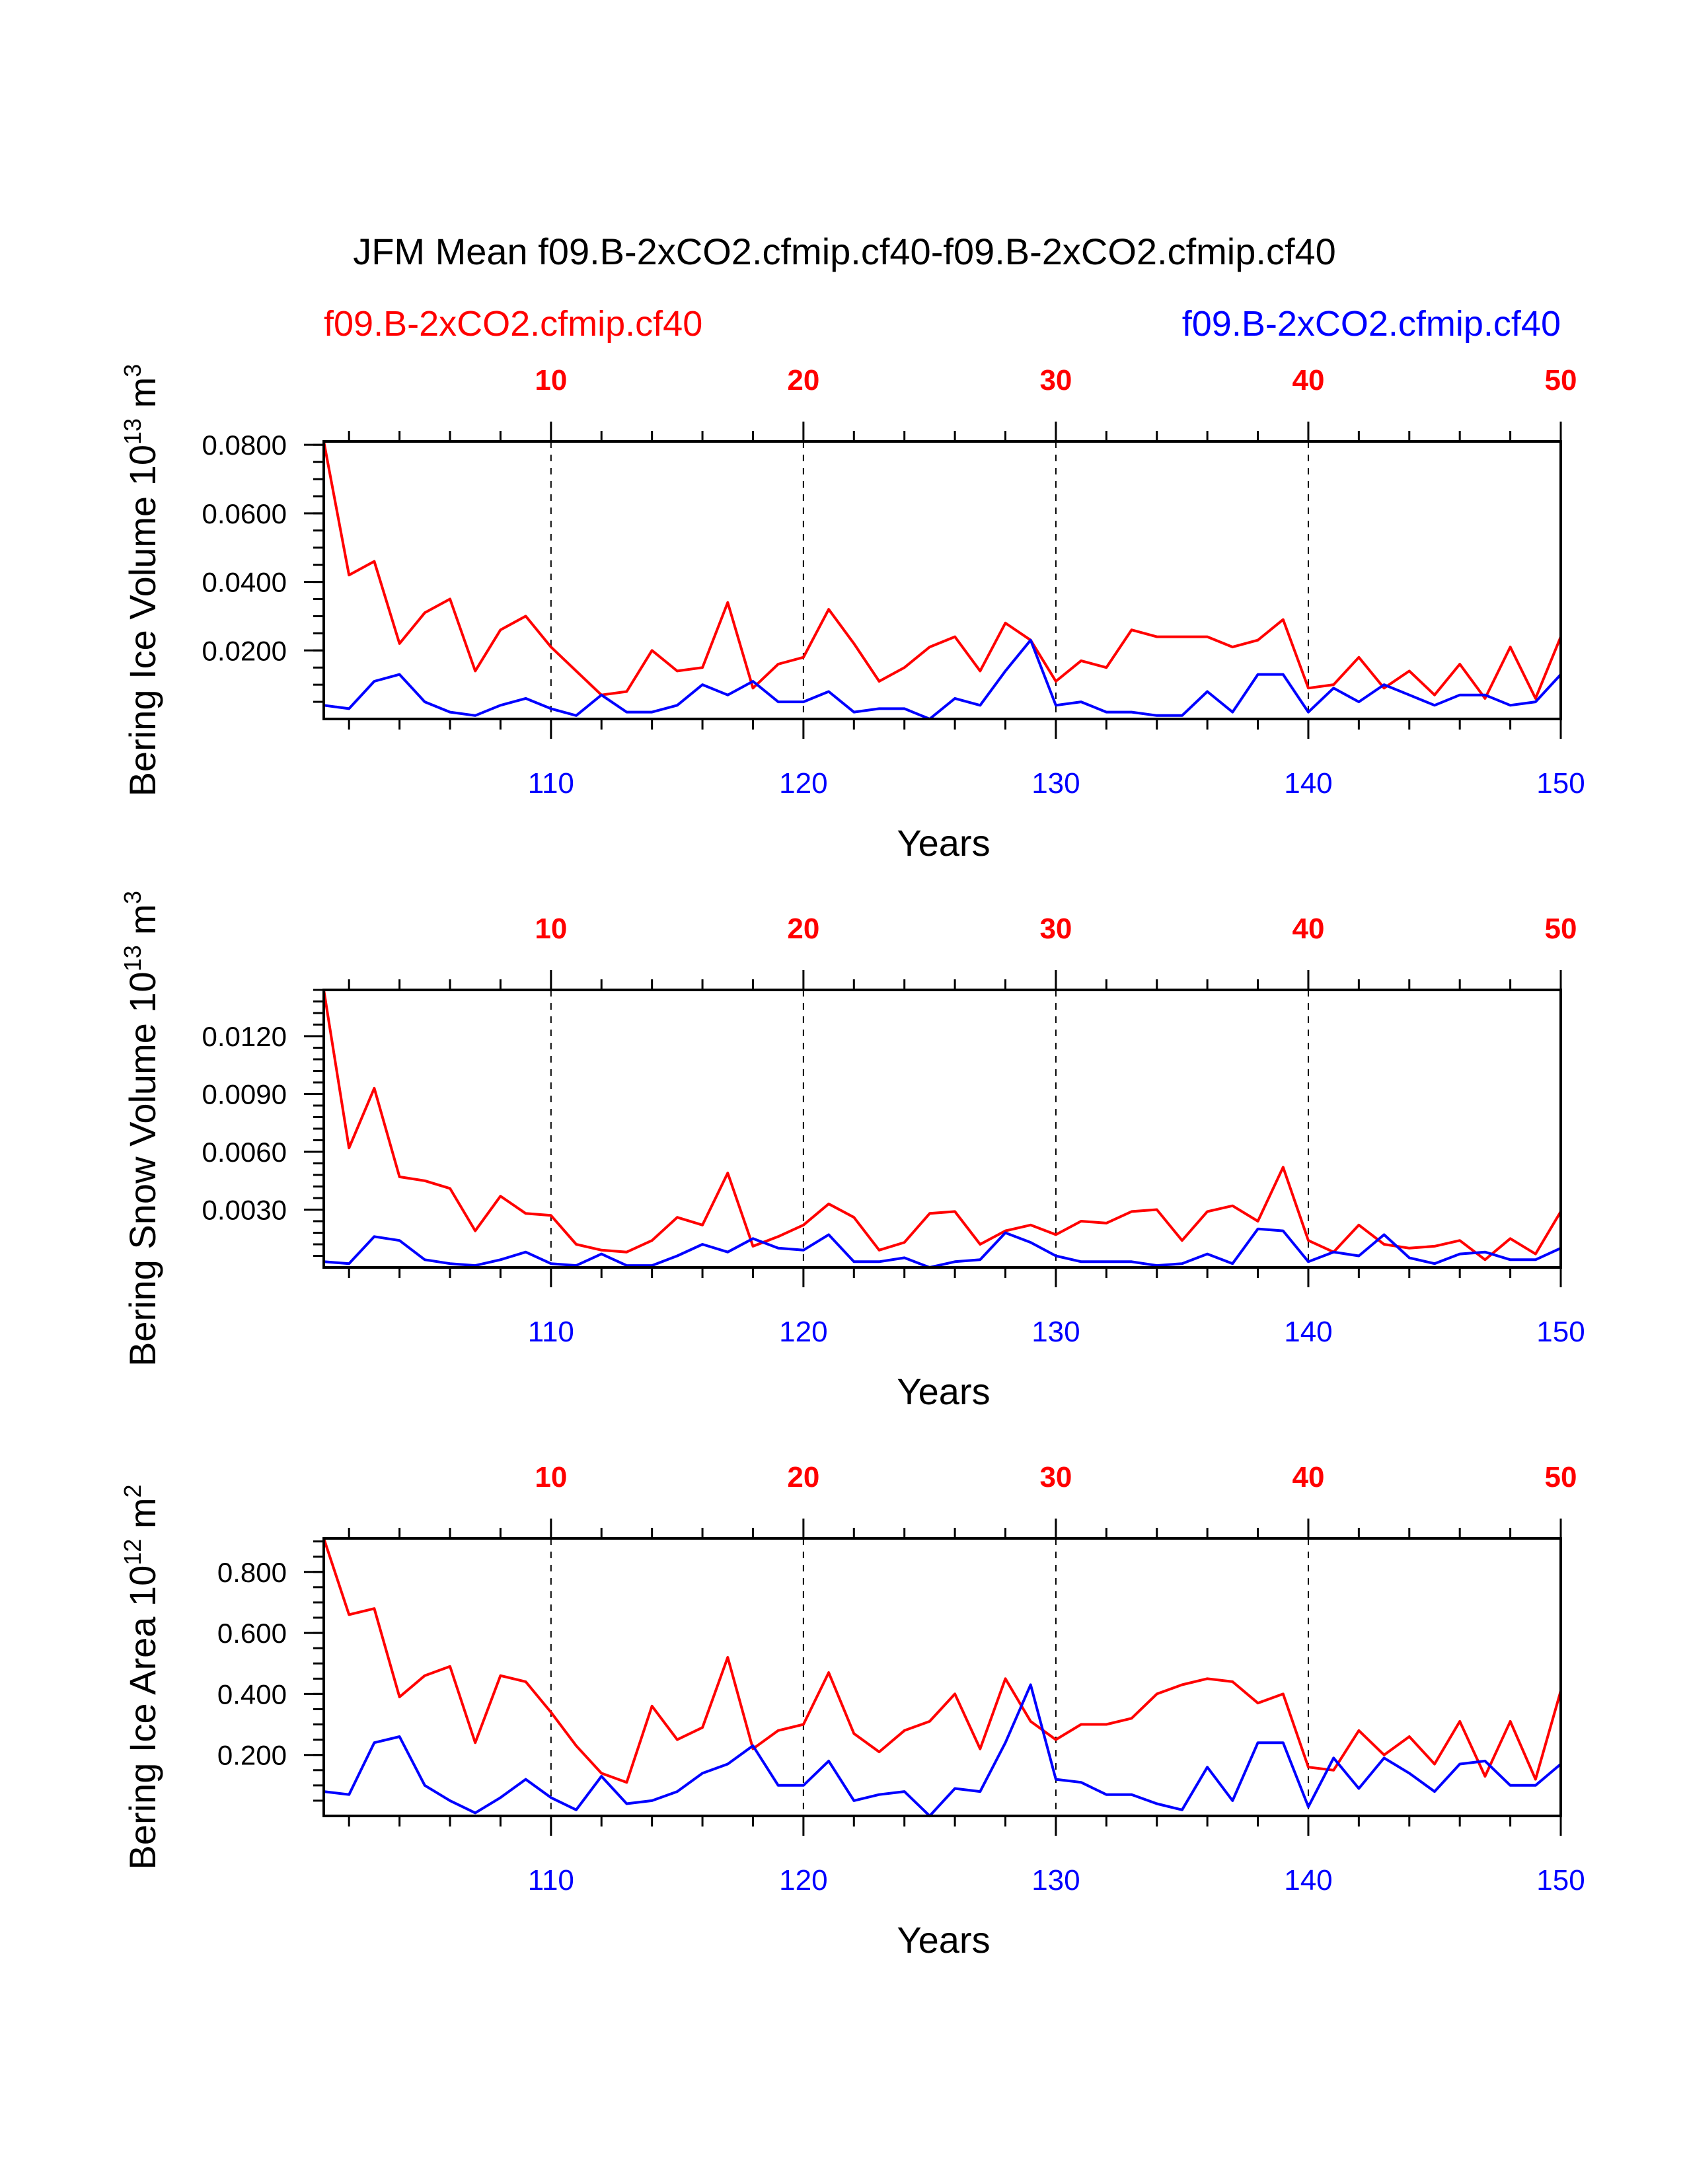  I want to click on ytick-label: 0.200, so click(252, 1755).